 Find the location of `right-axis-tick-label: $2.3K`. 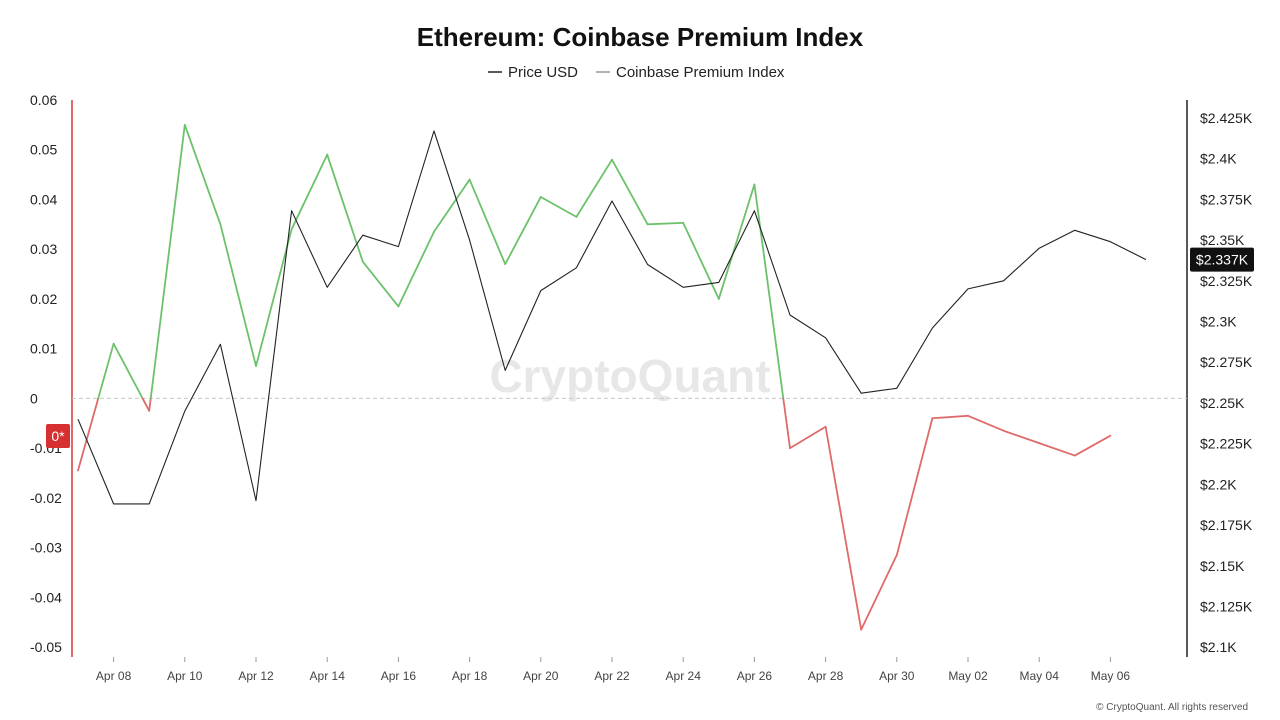

right-axis-tick-label: $2.3K is located at coordinates (1218, 321).